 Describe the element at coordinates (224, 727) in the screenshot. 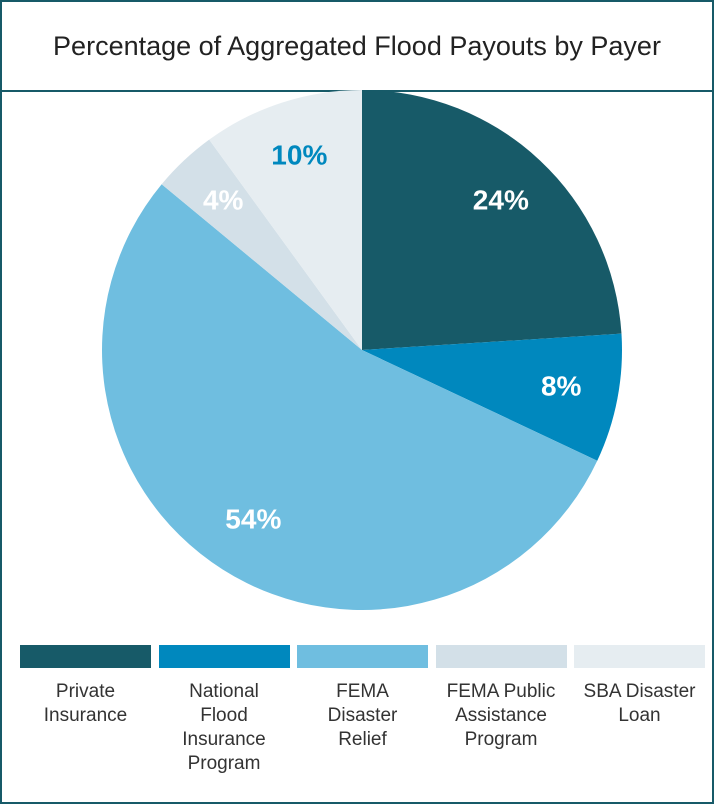

I see `legend-label: National Flood Insurance Program` at that location.